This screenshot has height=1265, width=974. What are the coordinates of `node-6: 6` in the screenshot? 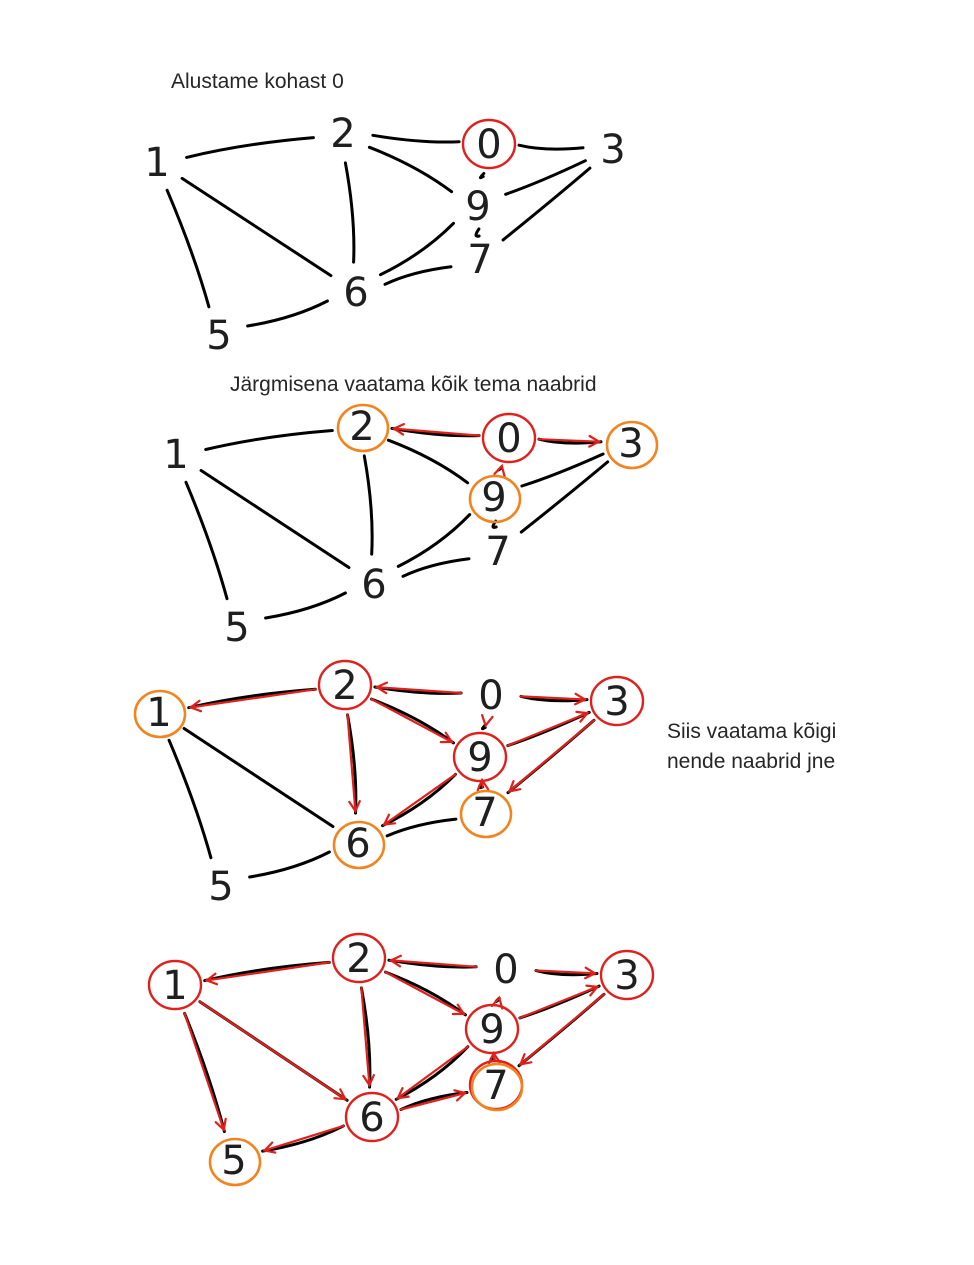 It's located at (355, 293).